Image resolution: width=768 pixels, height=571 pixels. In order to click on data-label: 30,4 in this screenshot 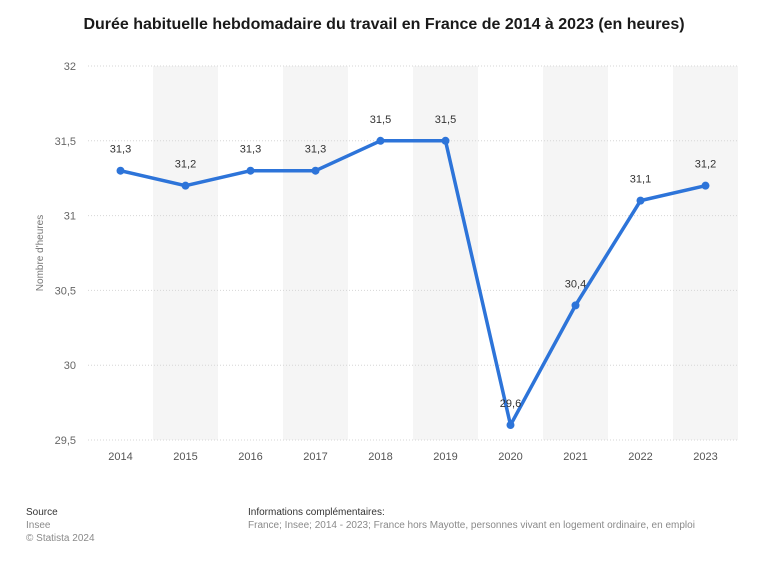, I will do `click(575, 284)`.